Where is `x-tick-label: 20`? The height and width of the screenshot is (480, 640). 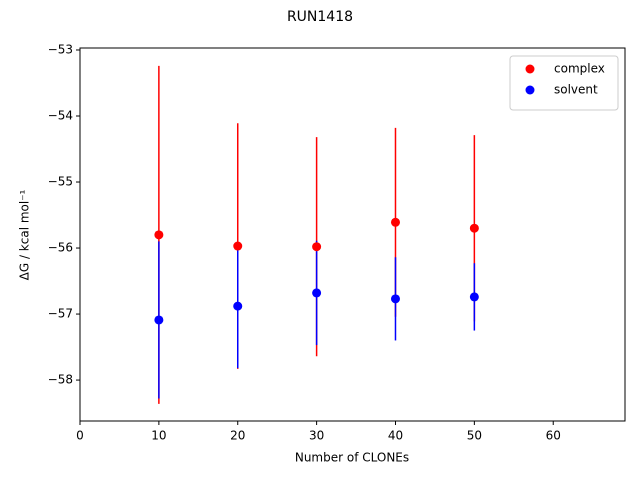
x-tick-label: 20 is located at coordinates (237, 436).